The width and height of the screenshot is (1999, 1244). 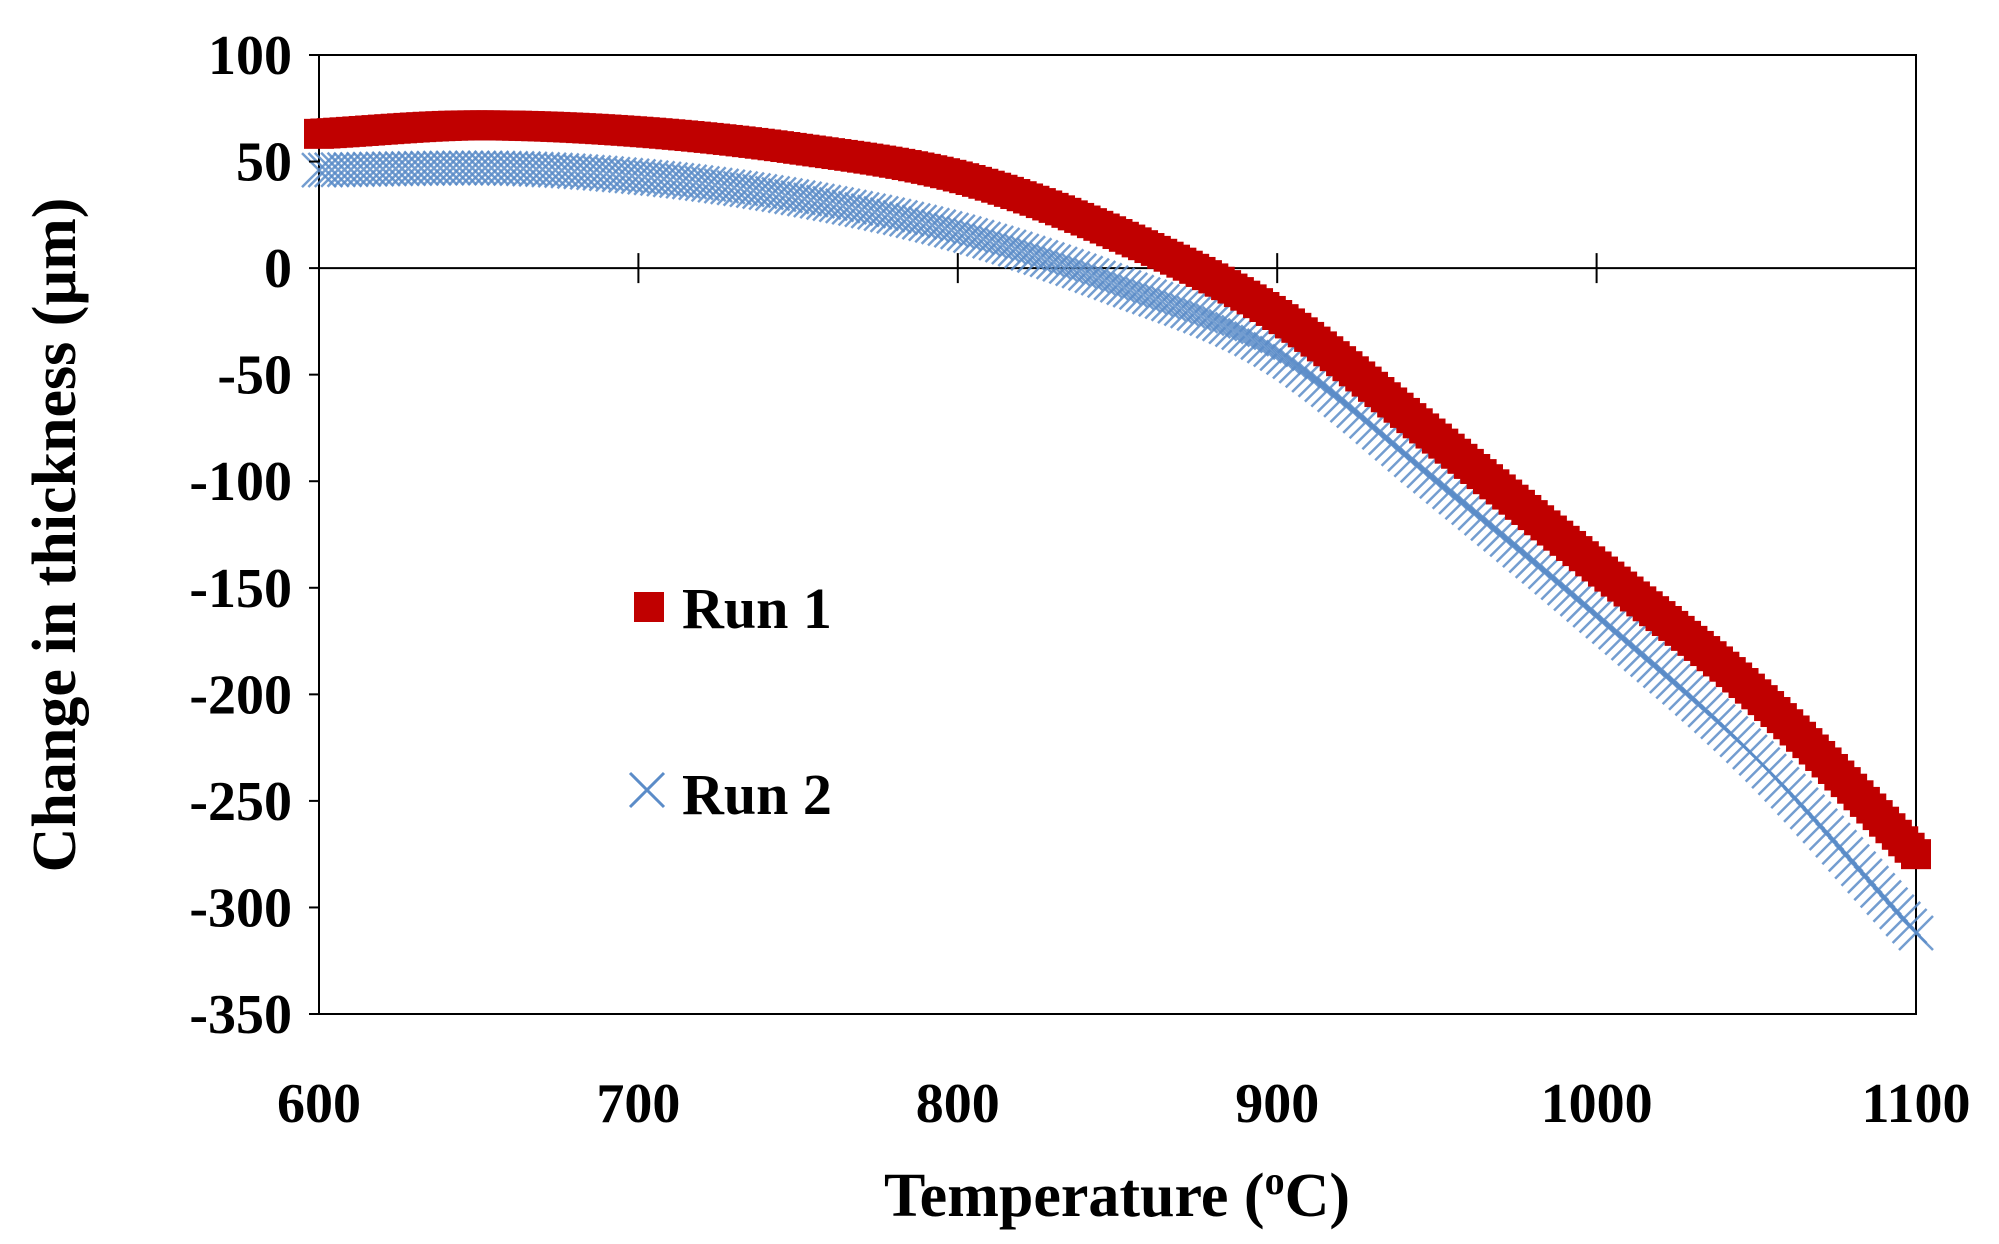 I want to click on x-axis-title-end: C), so click(x=1317, y=1196).